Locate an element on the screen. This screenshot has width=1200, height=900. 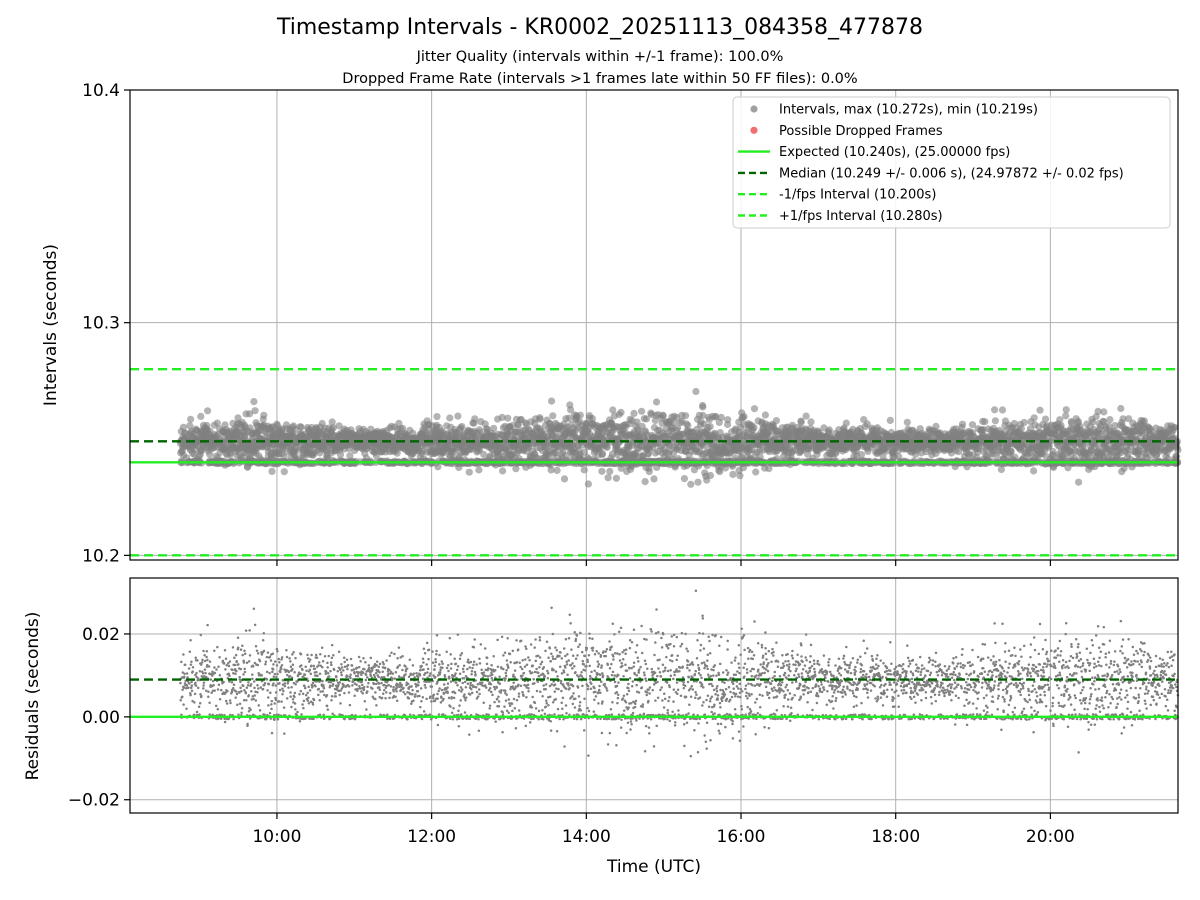
legend-dropped-frames-label: Possible Dropped Frames is located at coordinates (861, 131).